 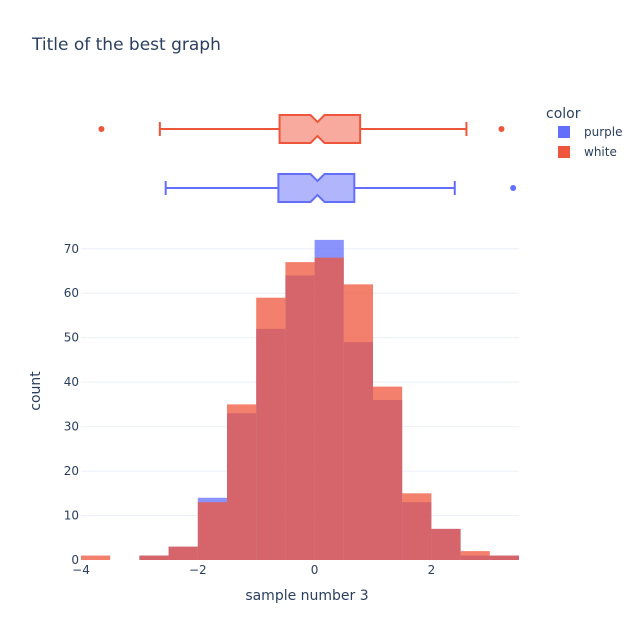 I want to click on legend-label-purple: purple, so click(x=603, y=132).